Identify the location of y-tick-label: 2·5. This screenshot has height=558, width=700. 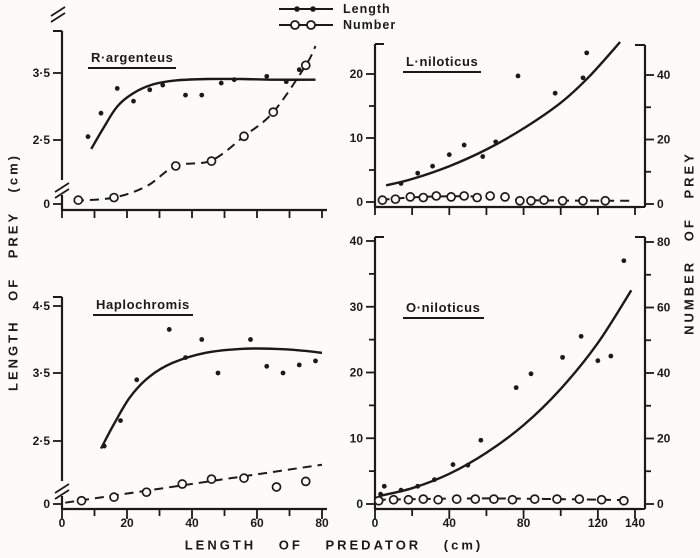
(42, 441).